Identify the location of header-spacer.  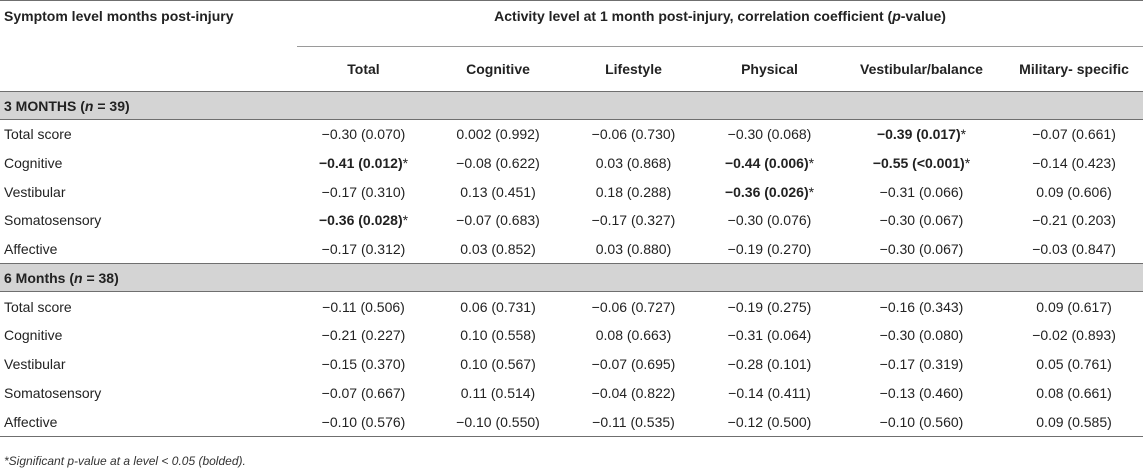
(148, 69).